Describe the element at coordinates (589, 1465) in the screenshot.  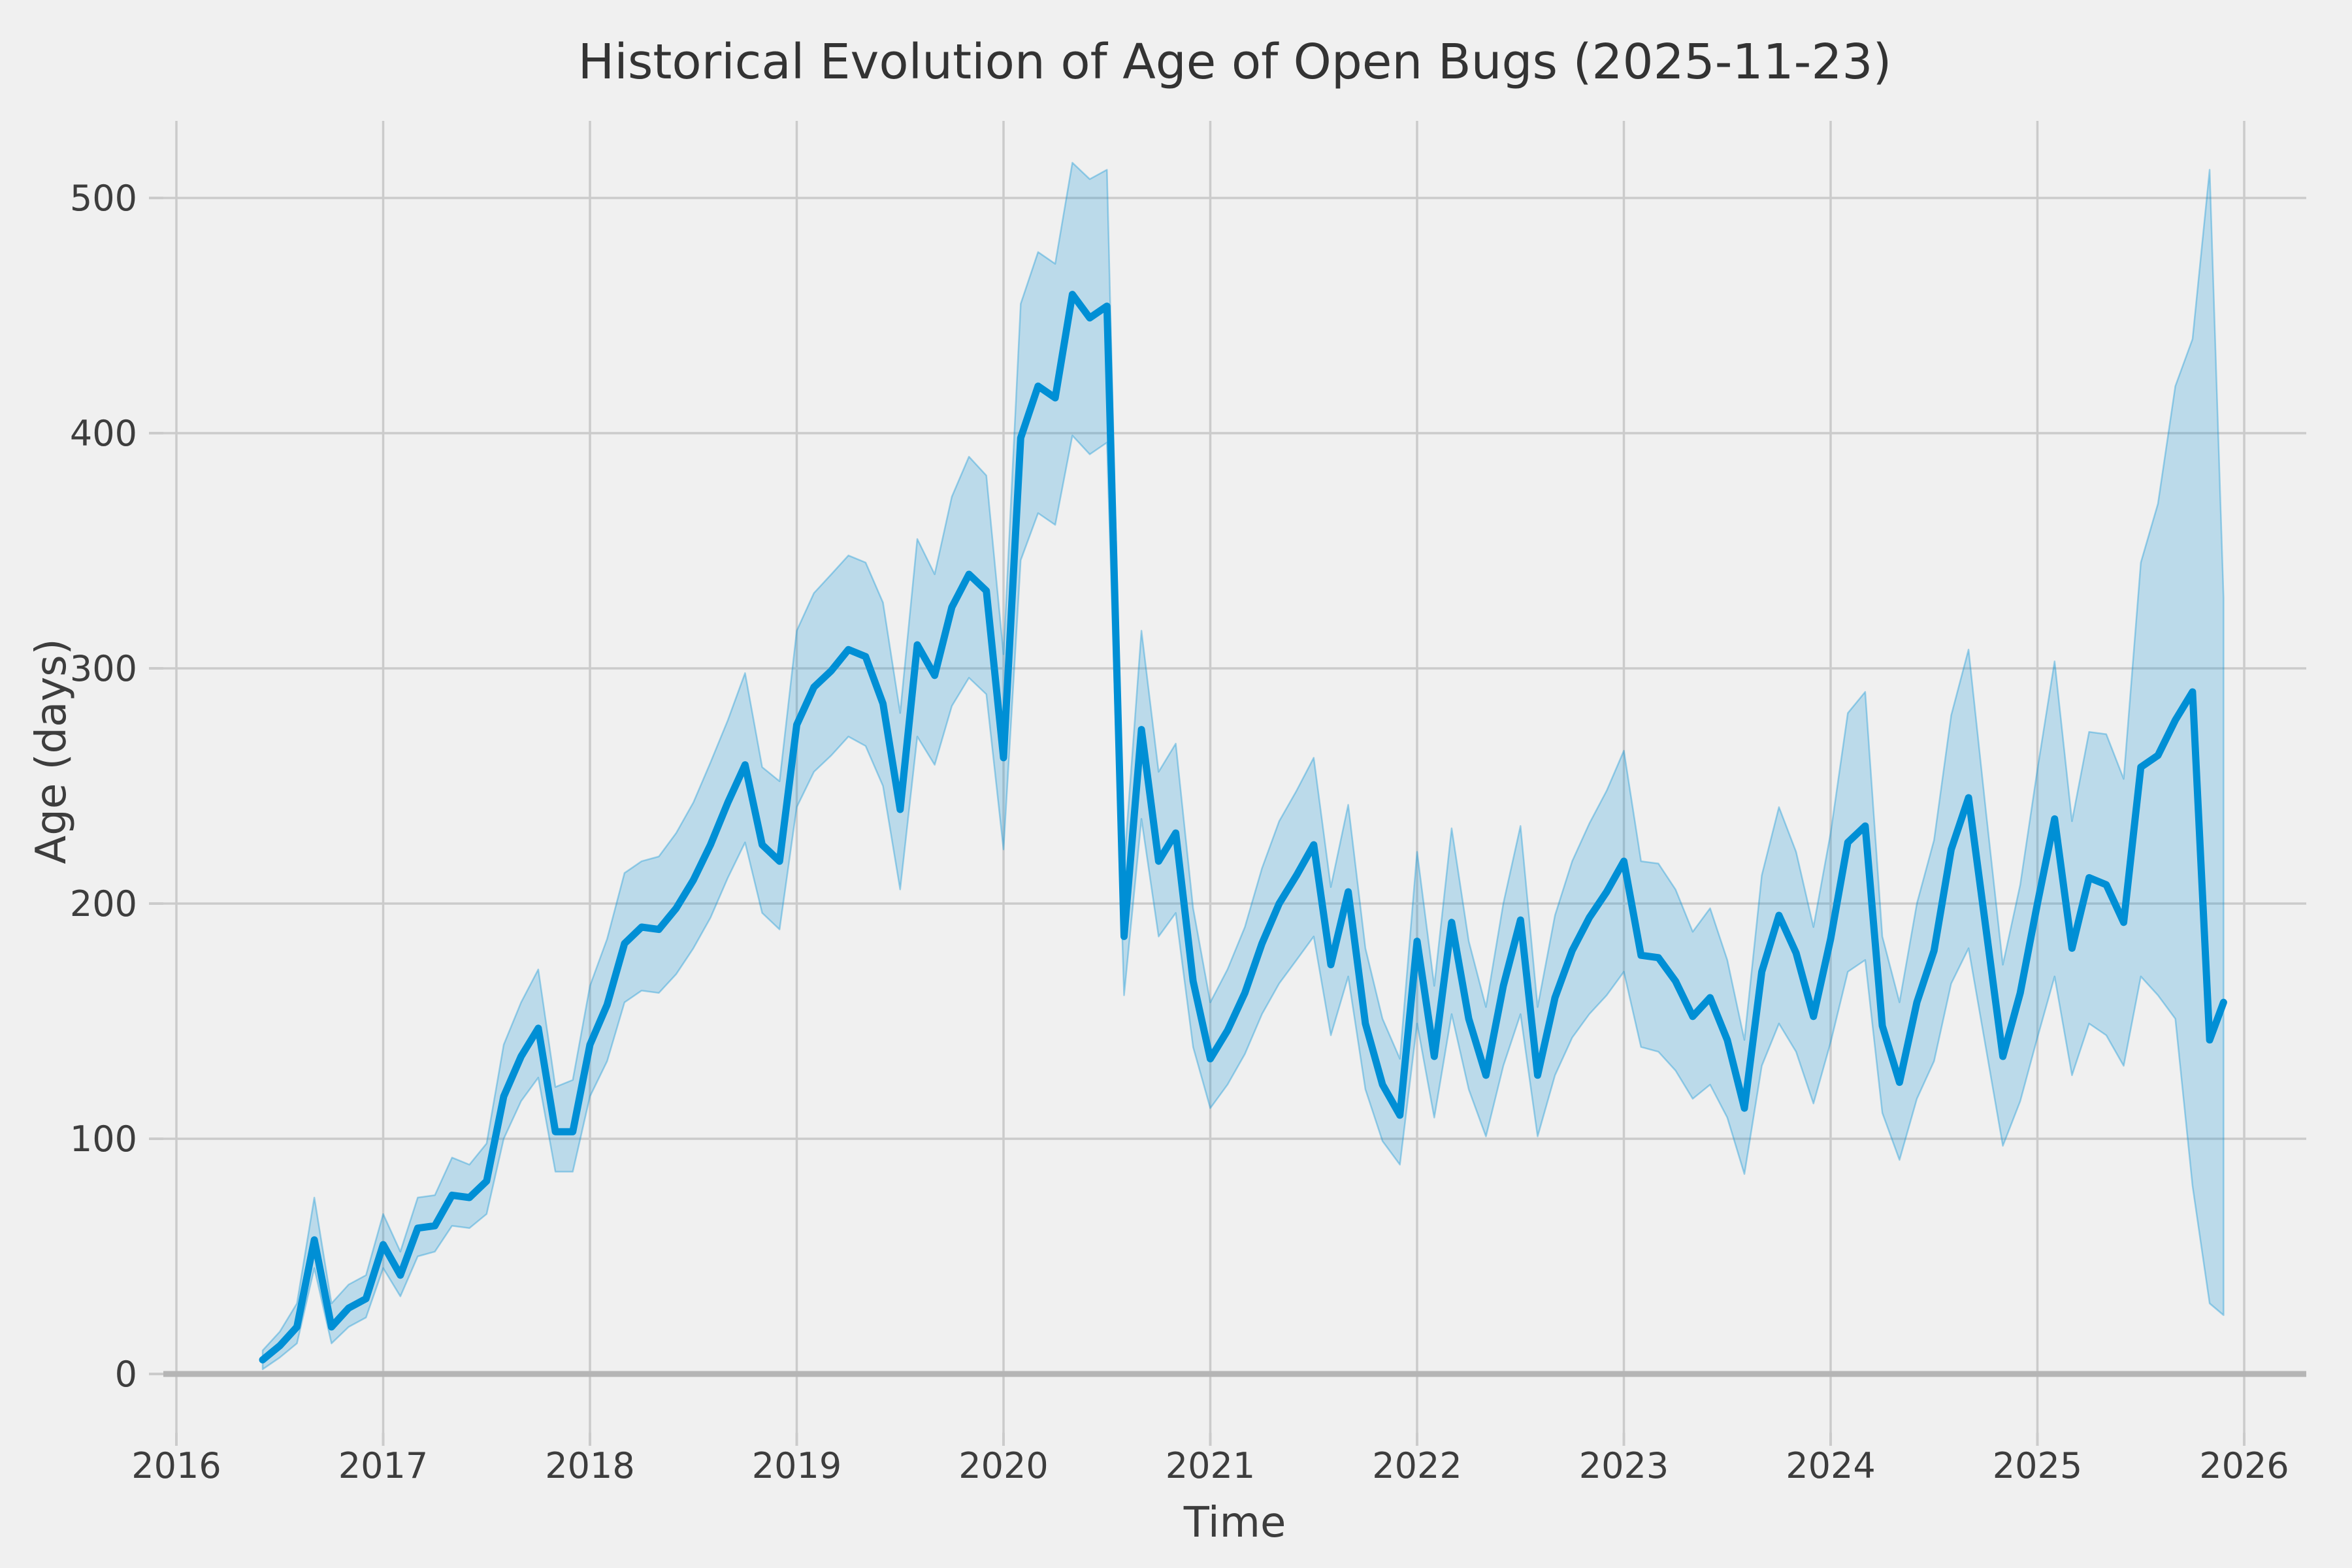
I see `x-tick-label-2018: 2018` at that location.